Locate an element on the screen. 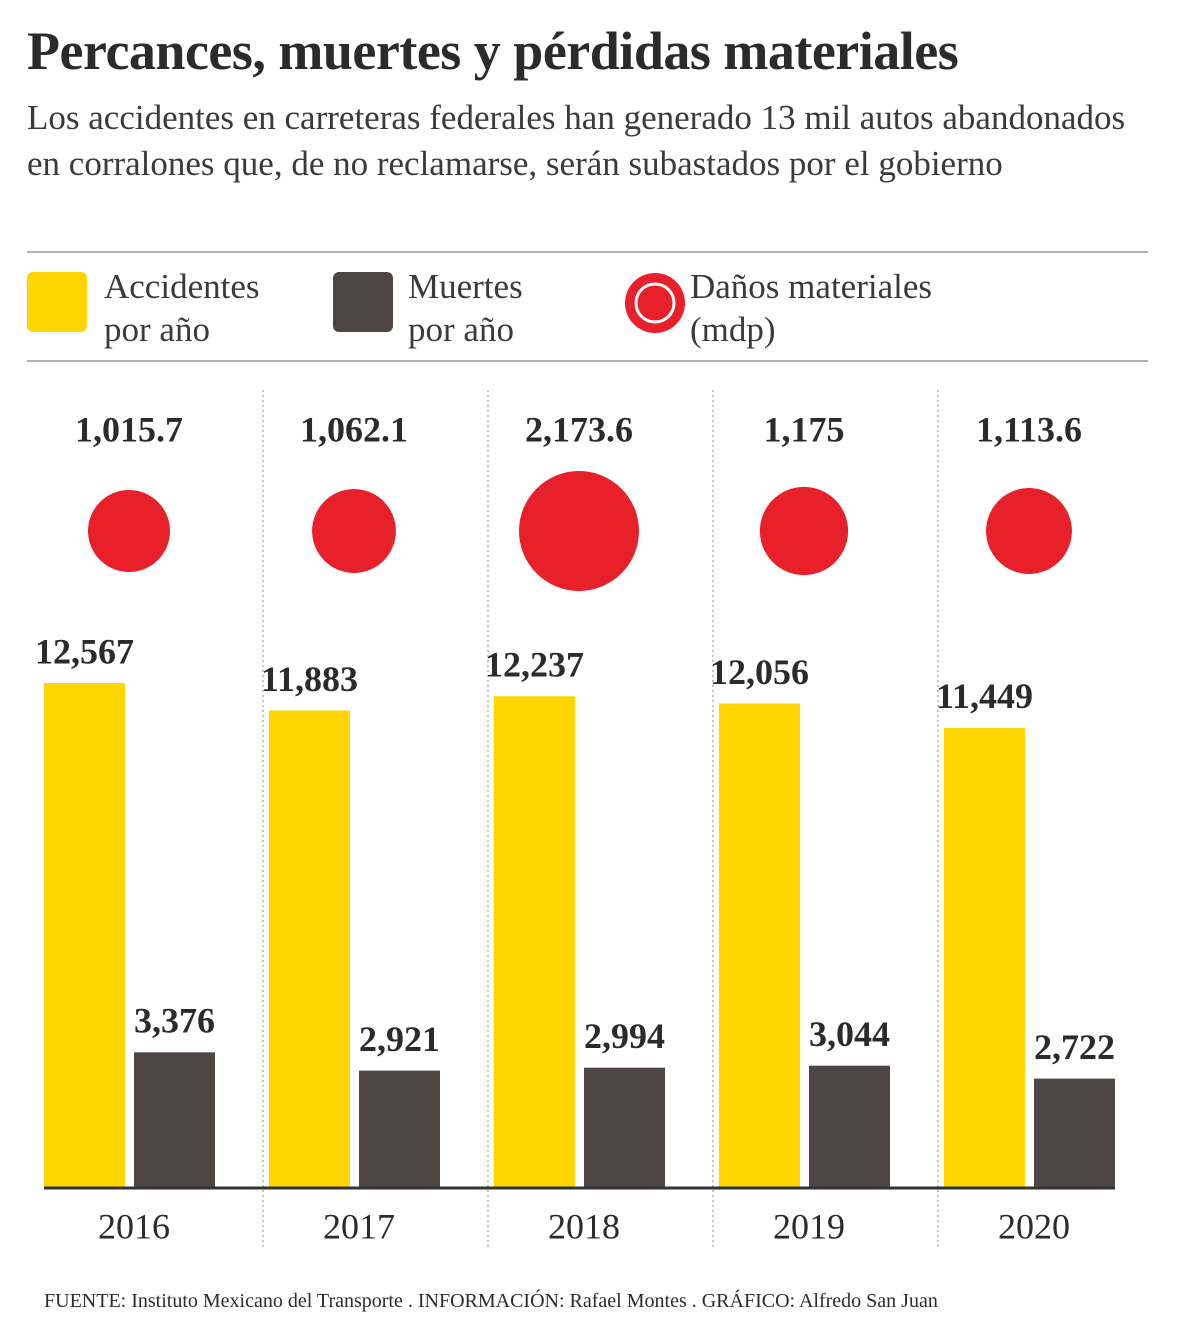  data-label: 3,044 is located at coordinates (849, 1034).